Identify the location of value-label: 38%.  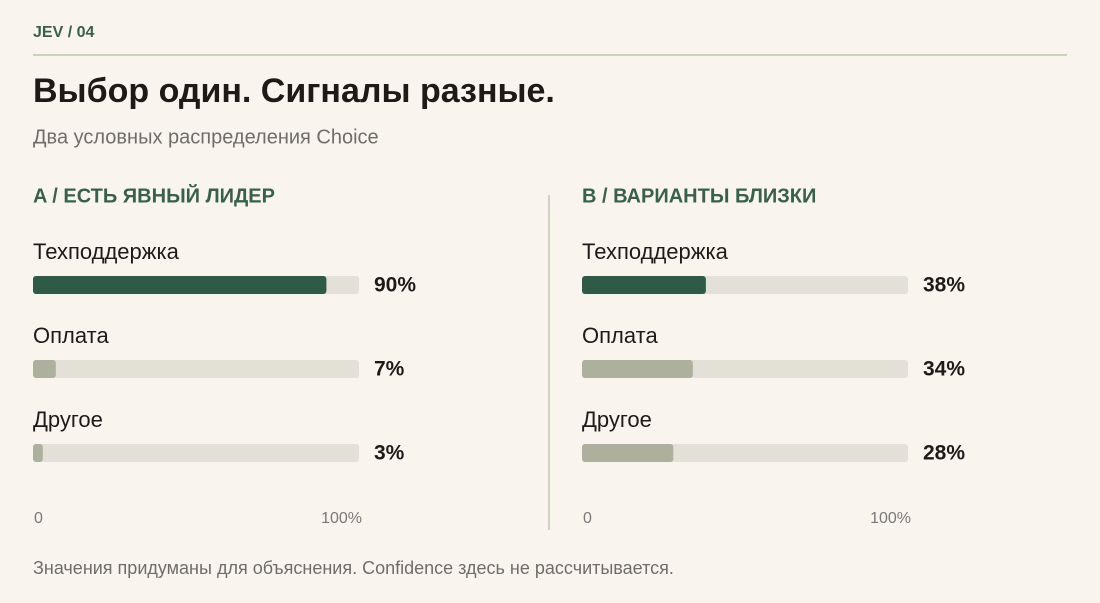
(944, 285).